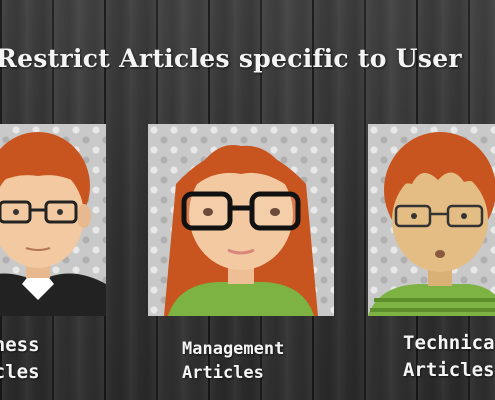 This screenshot has height=400, width=495. Describe the element at coordinates (20, 345) in the screenshot. I see `label-line-1: Business` at that location.